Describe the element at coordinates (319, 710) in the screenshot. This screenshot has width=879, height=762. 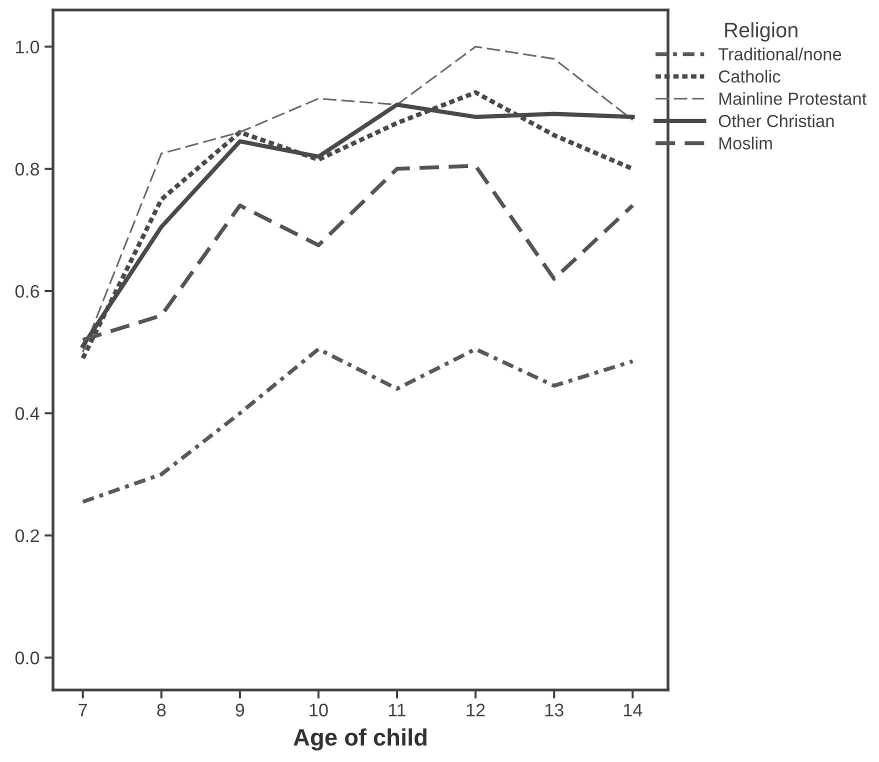
I see `x-tick-label: 10` at that location.